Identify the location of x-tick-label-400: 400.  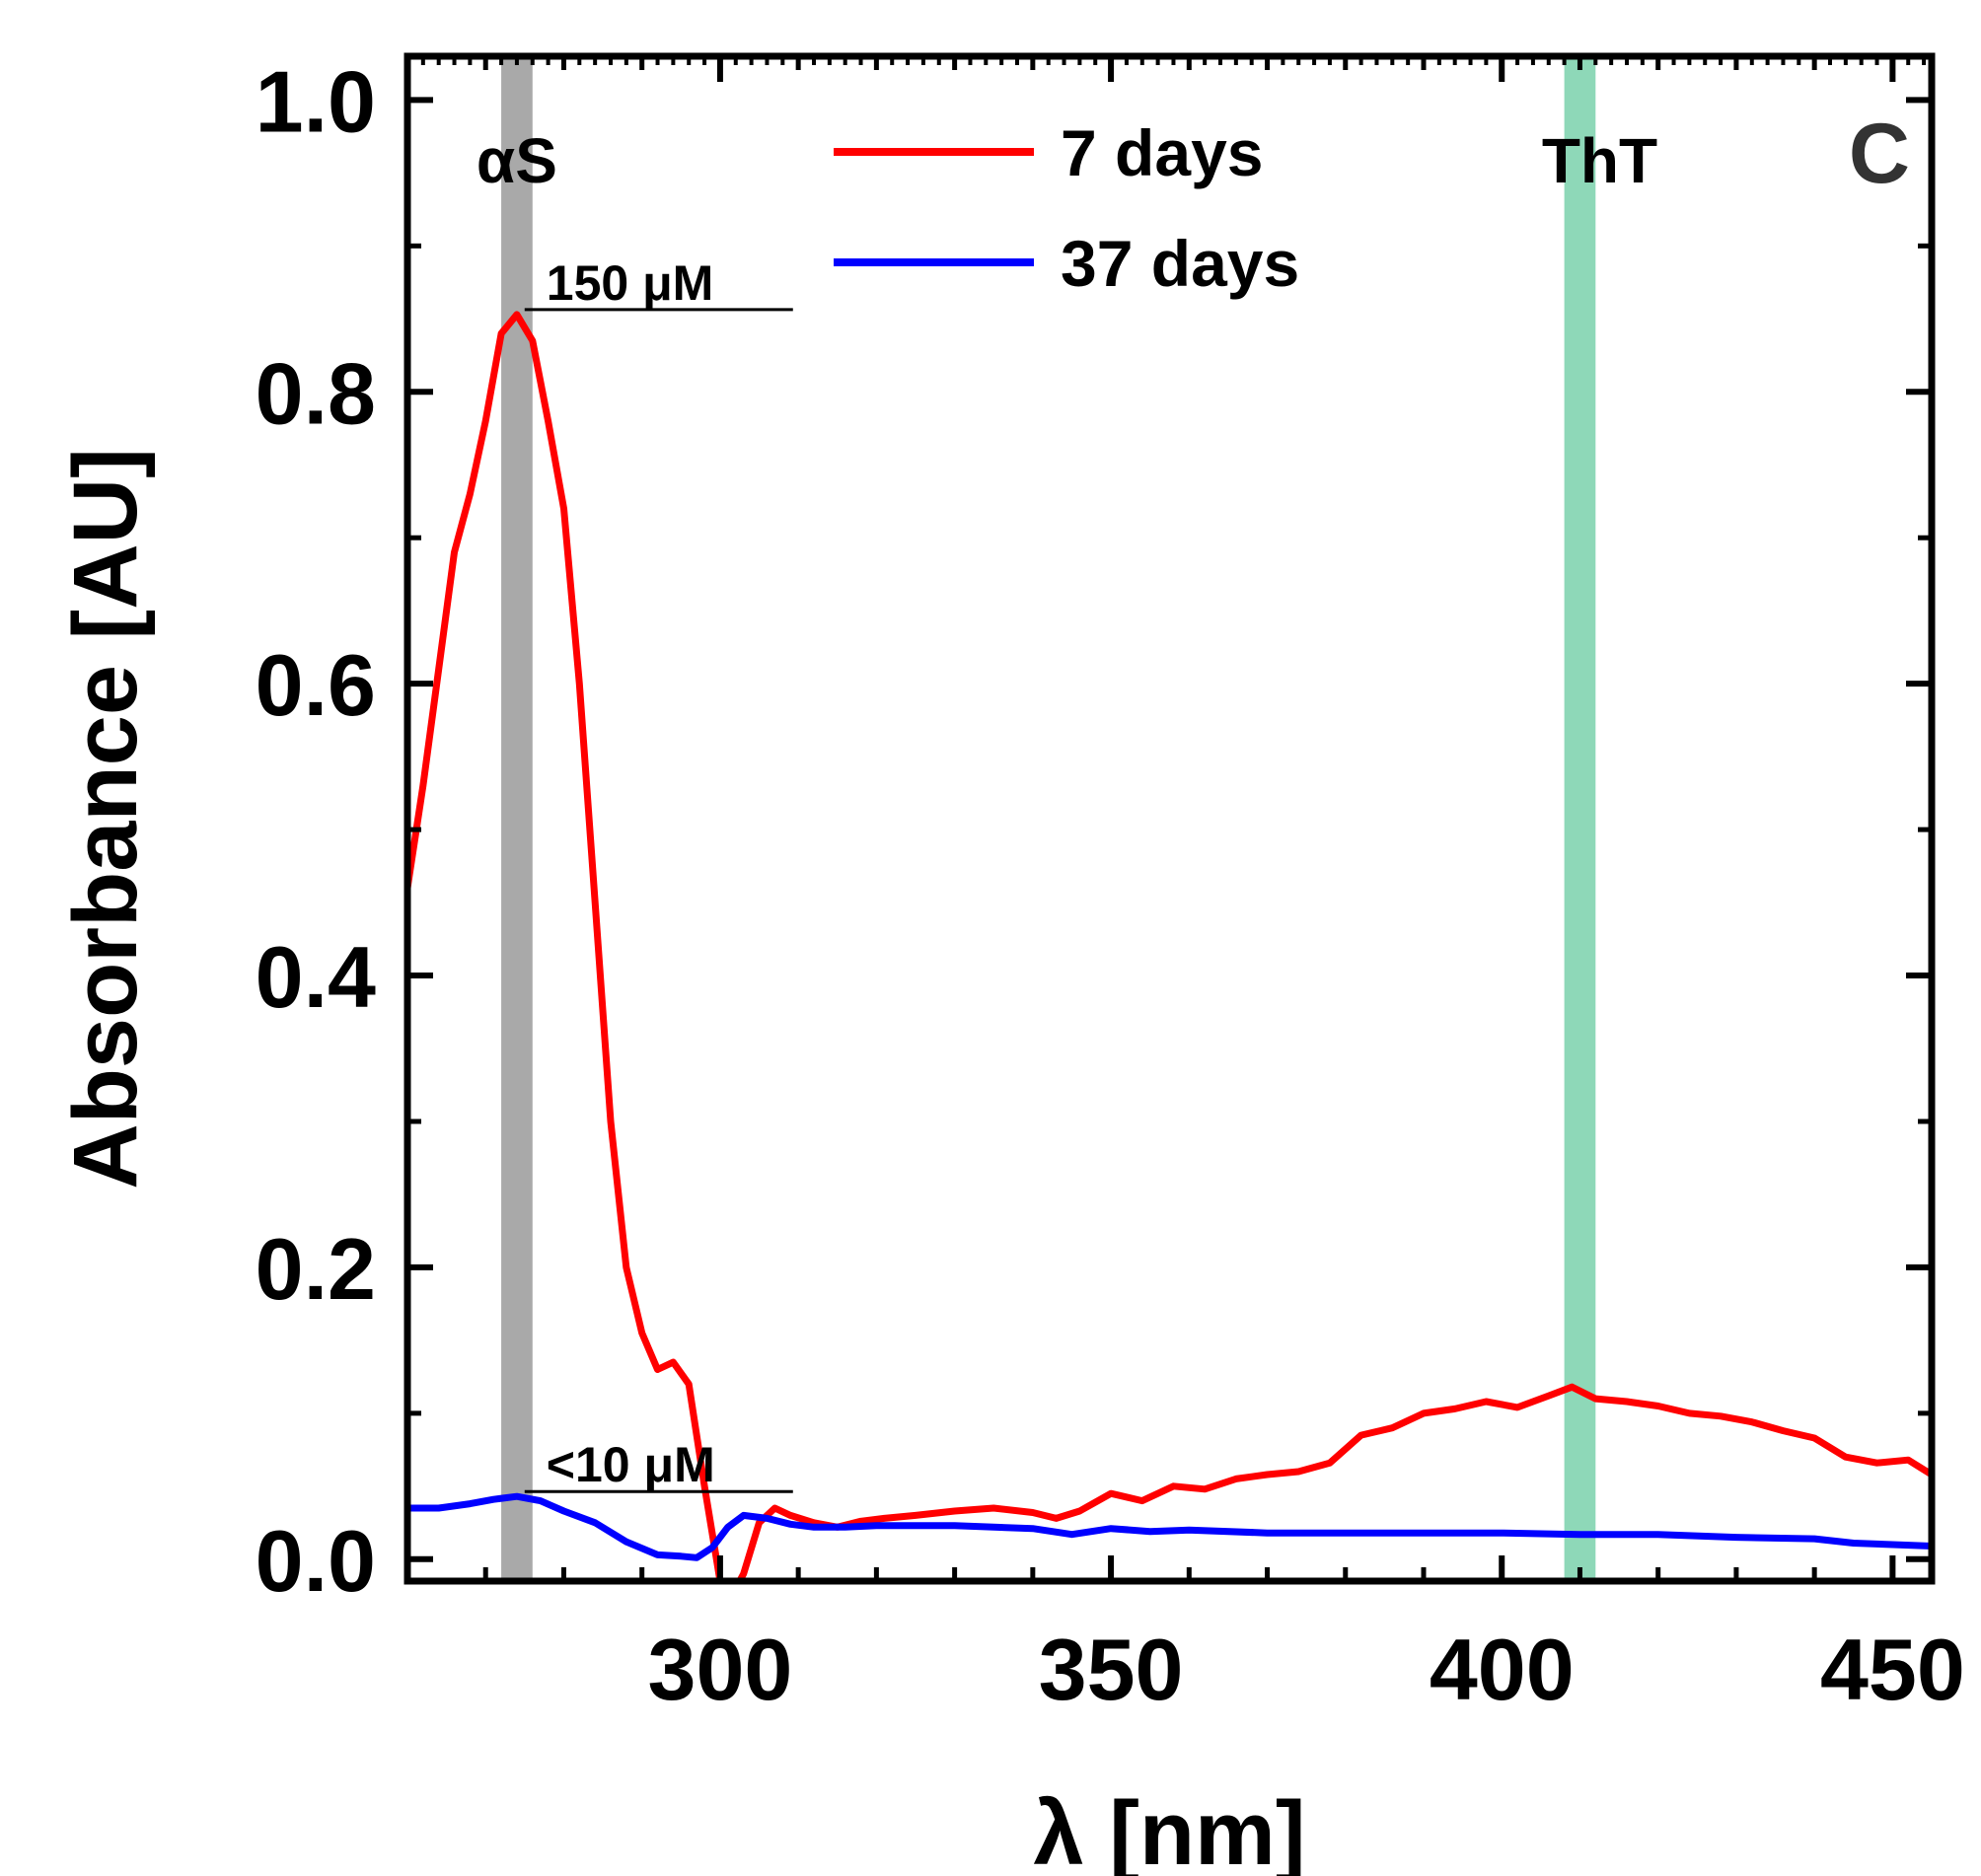
(1502, 1669).